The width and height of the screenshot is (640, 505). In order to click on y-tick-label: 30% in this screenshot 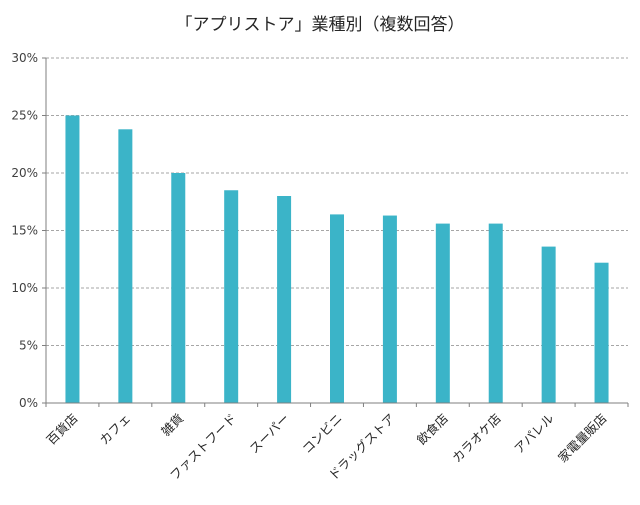, I will do `click(24, 58)`.